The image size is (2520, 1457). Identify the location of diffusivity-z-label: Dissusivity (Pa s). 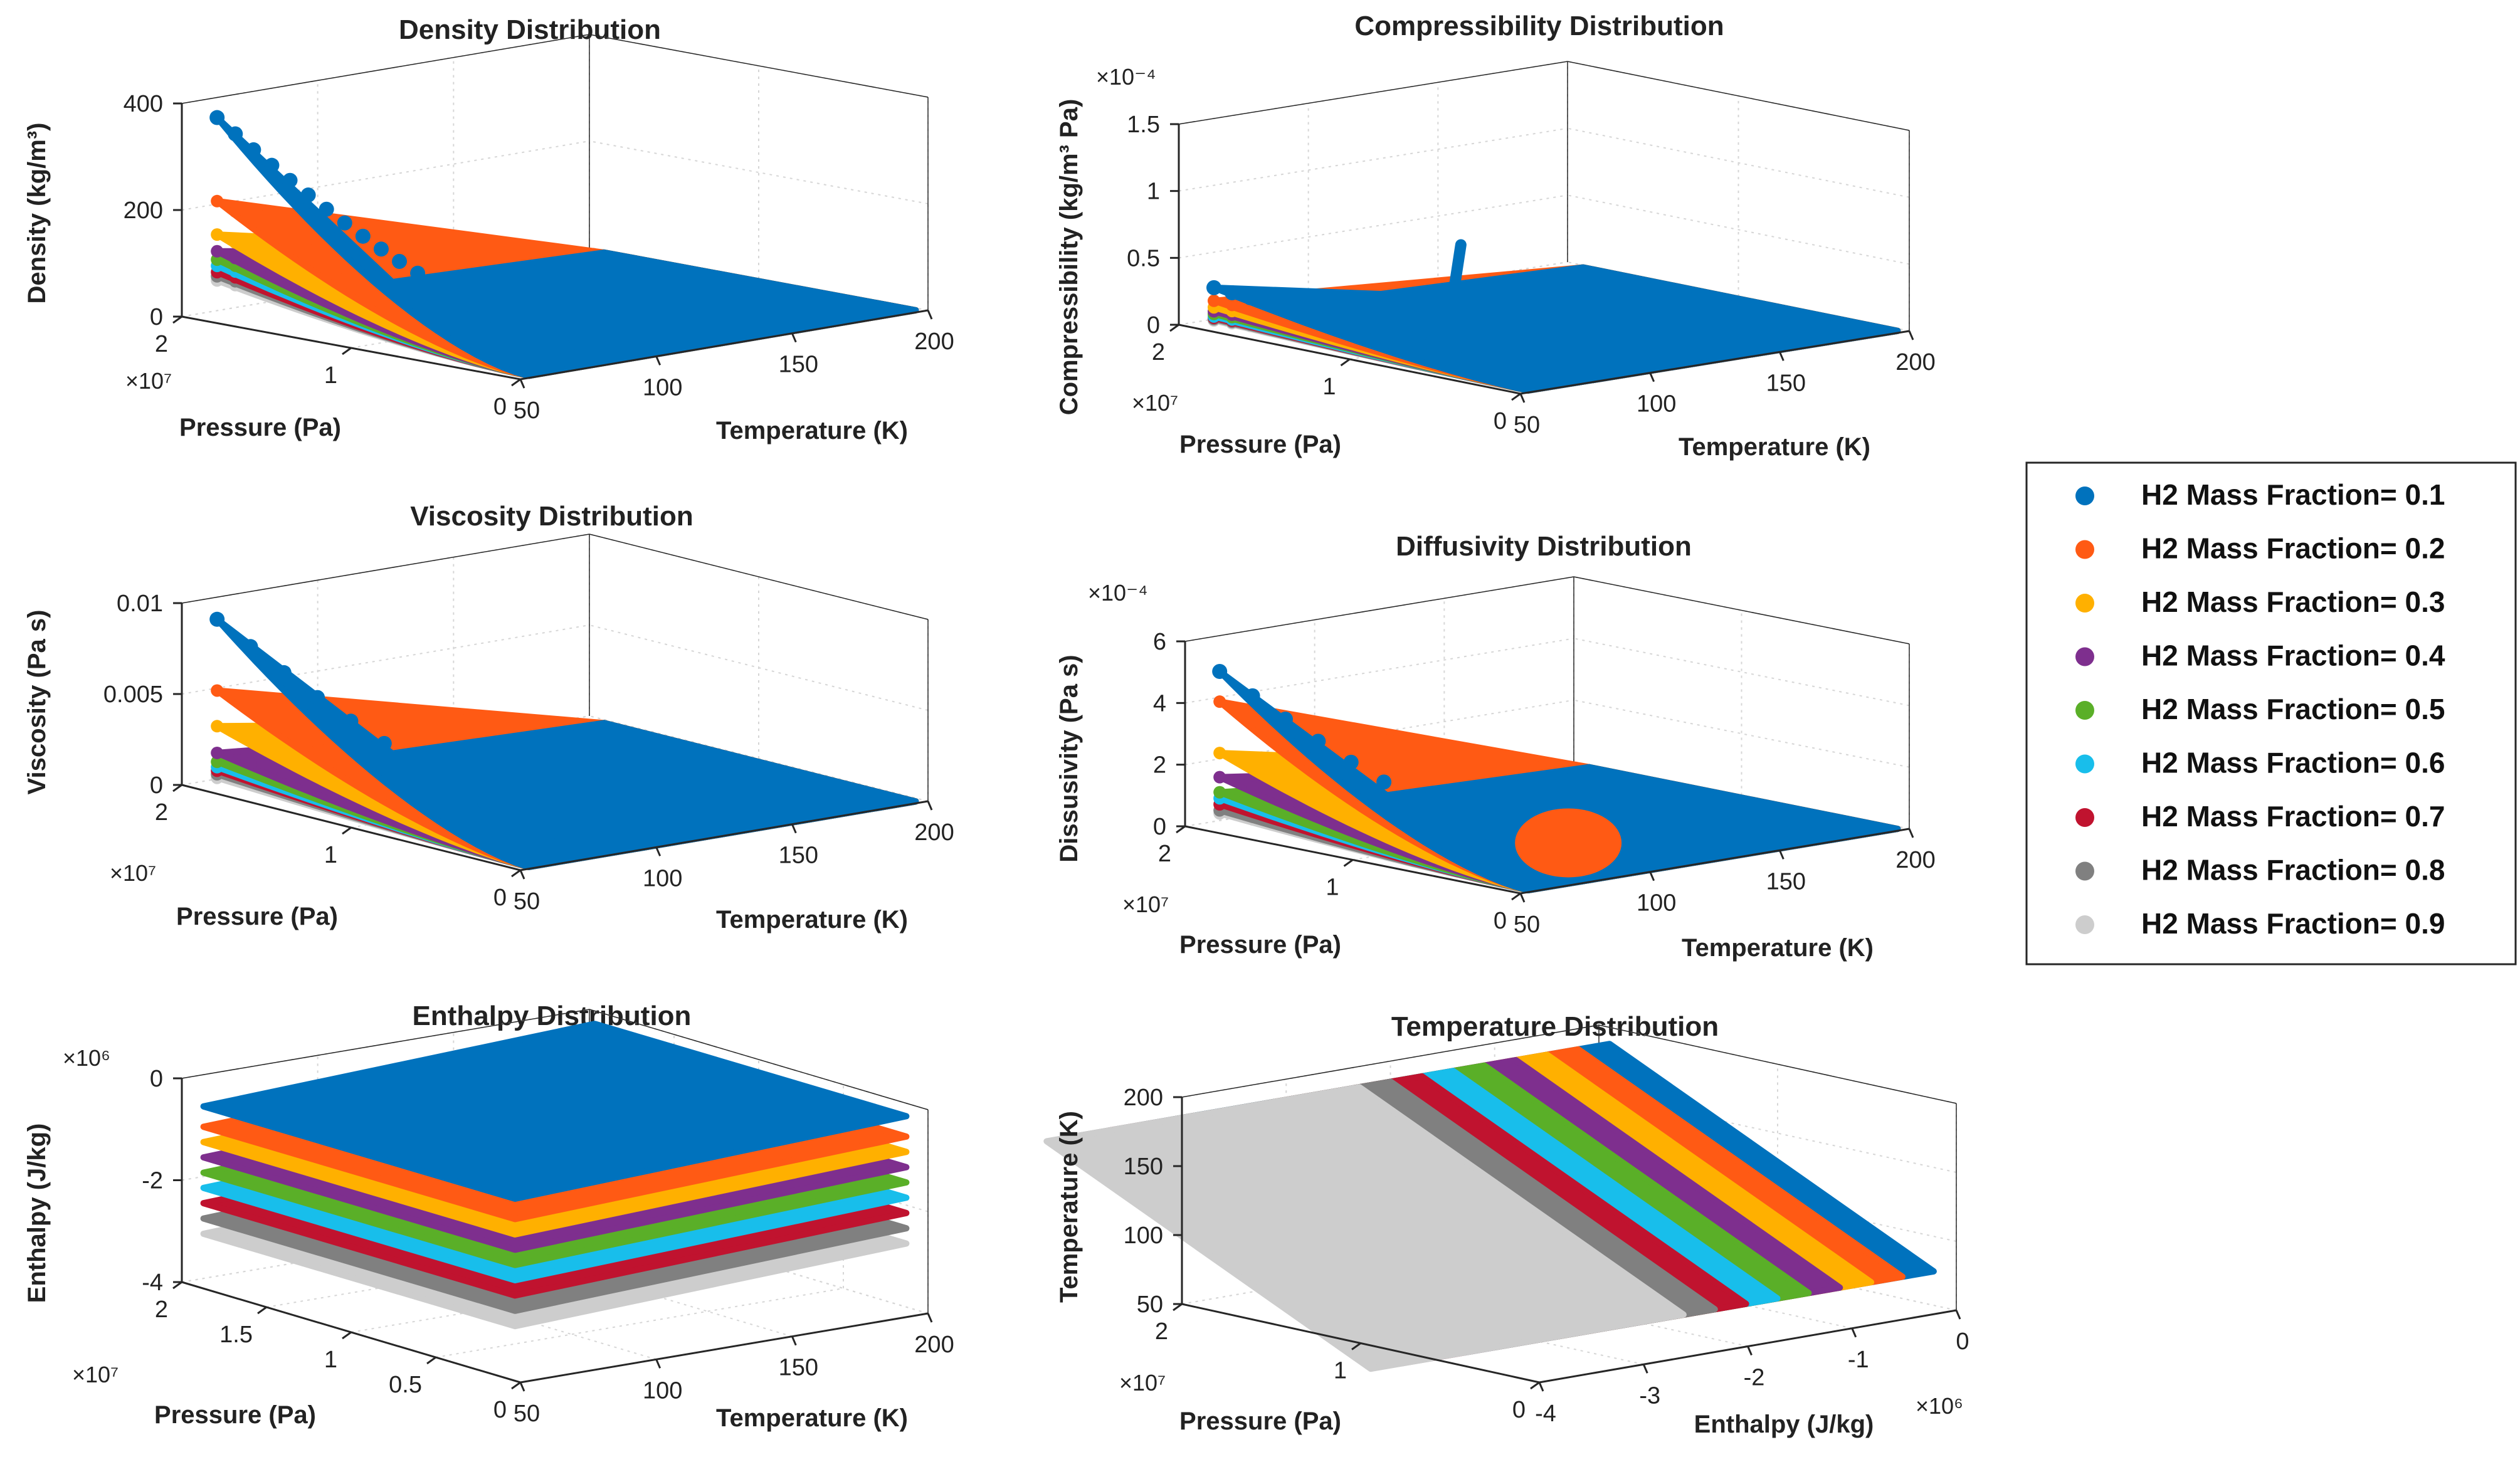
(1069, 759).